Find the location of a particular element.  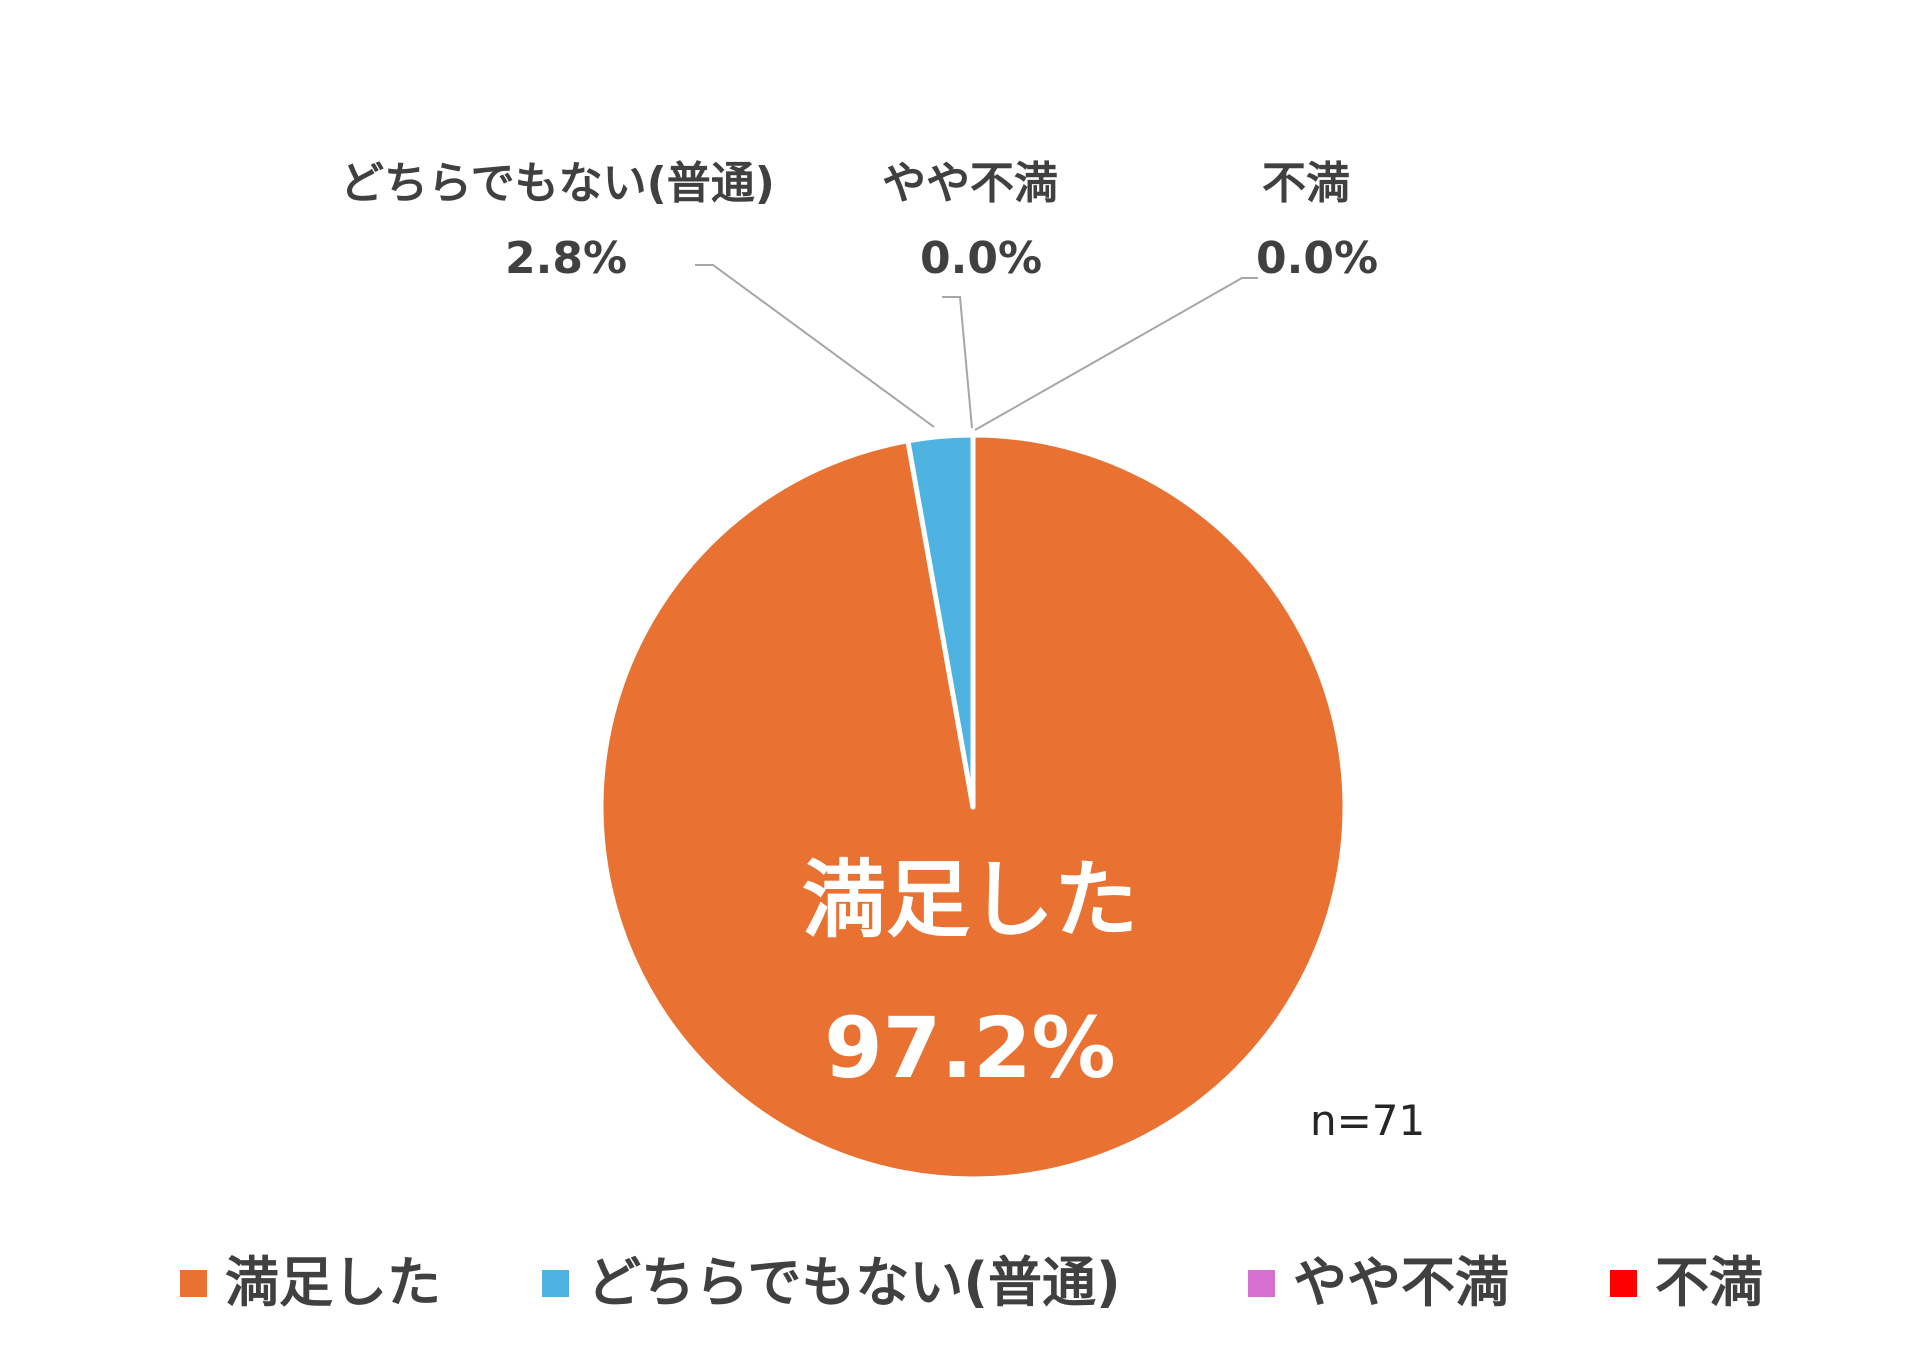

legend-label-satisfied: 満足した is located at coordinates (333, 1282).